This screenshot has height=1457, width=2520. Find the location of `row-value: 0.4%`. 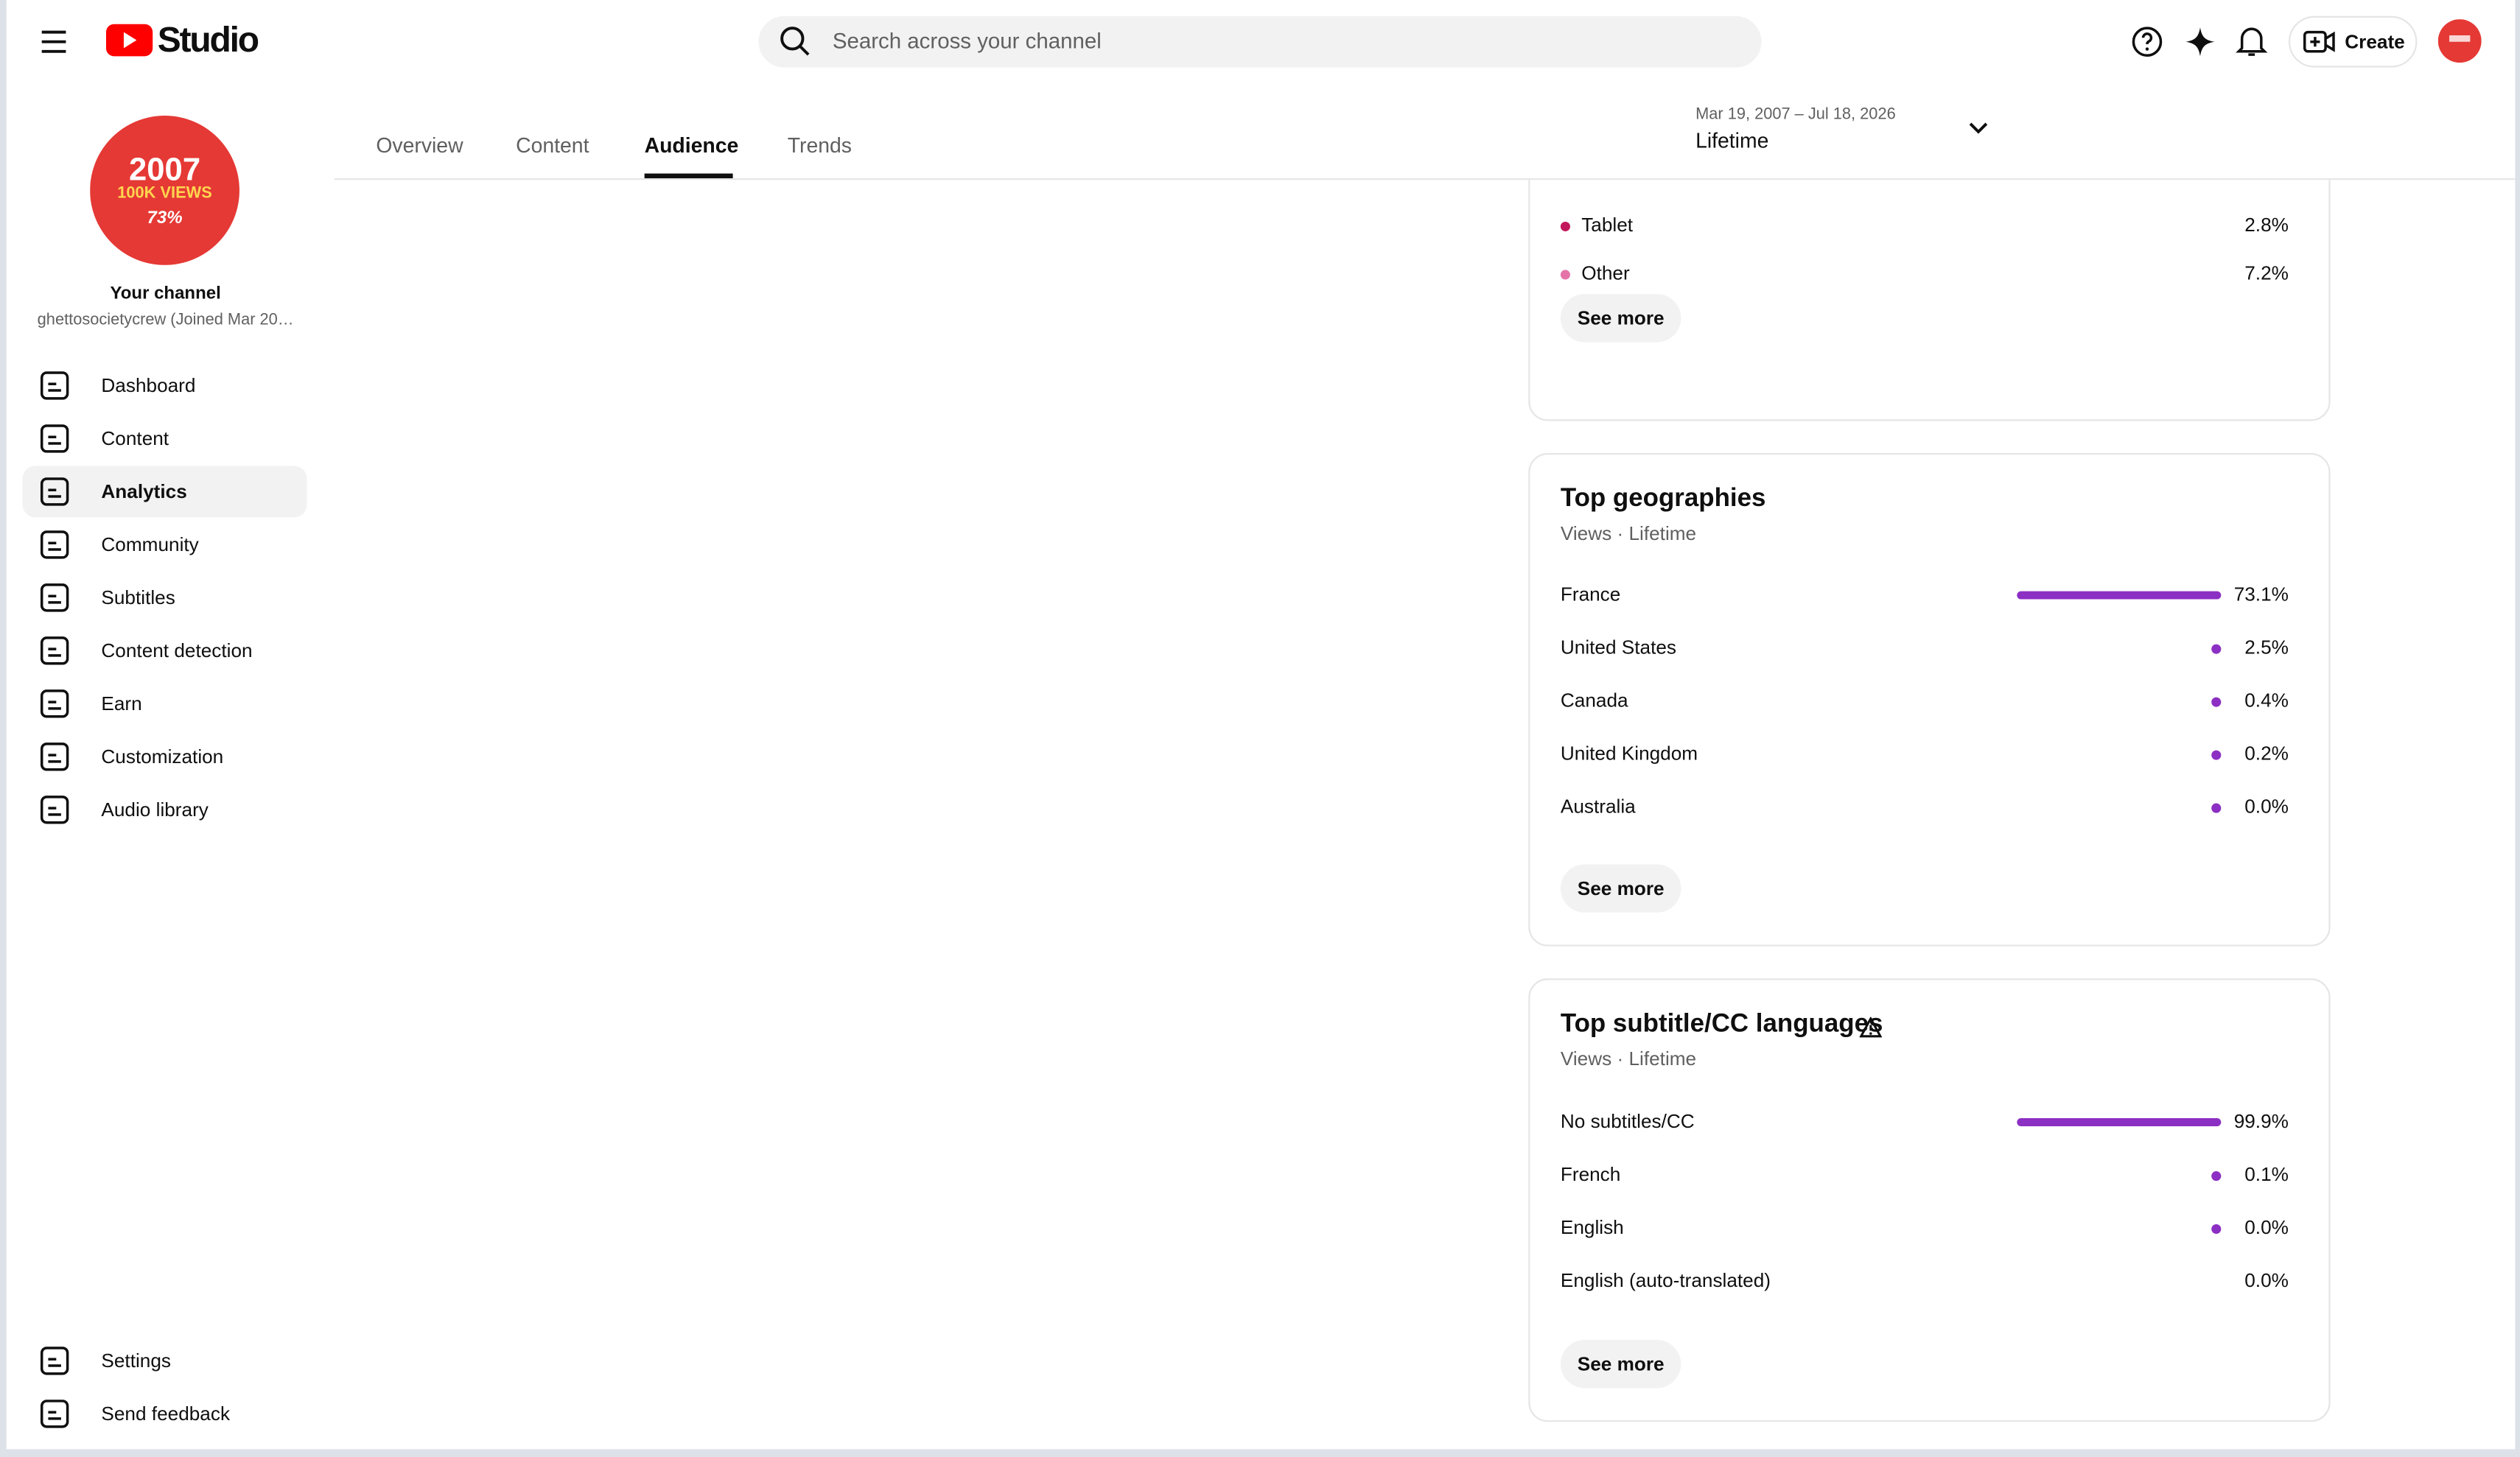

row-value: 0.4% is located at coordinates (2266, 700).